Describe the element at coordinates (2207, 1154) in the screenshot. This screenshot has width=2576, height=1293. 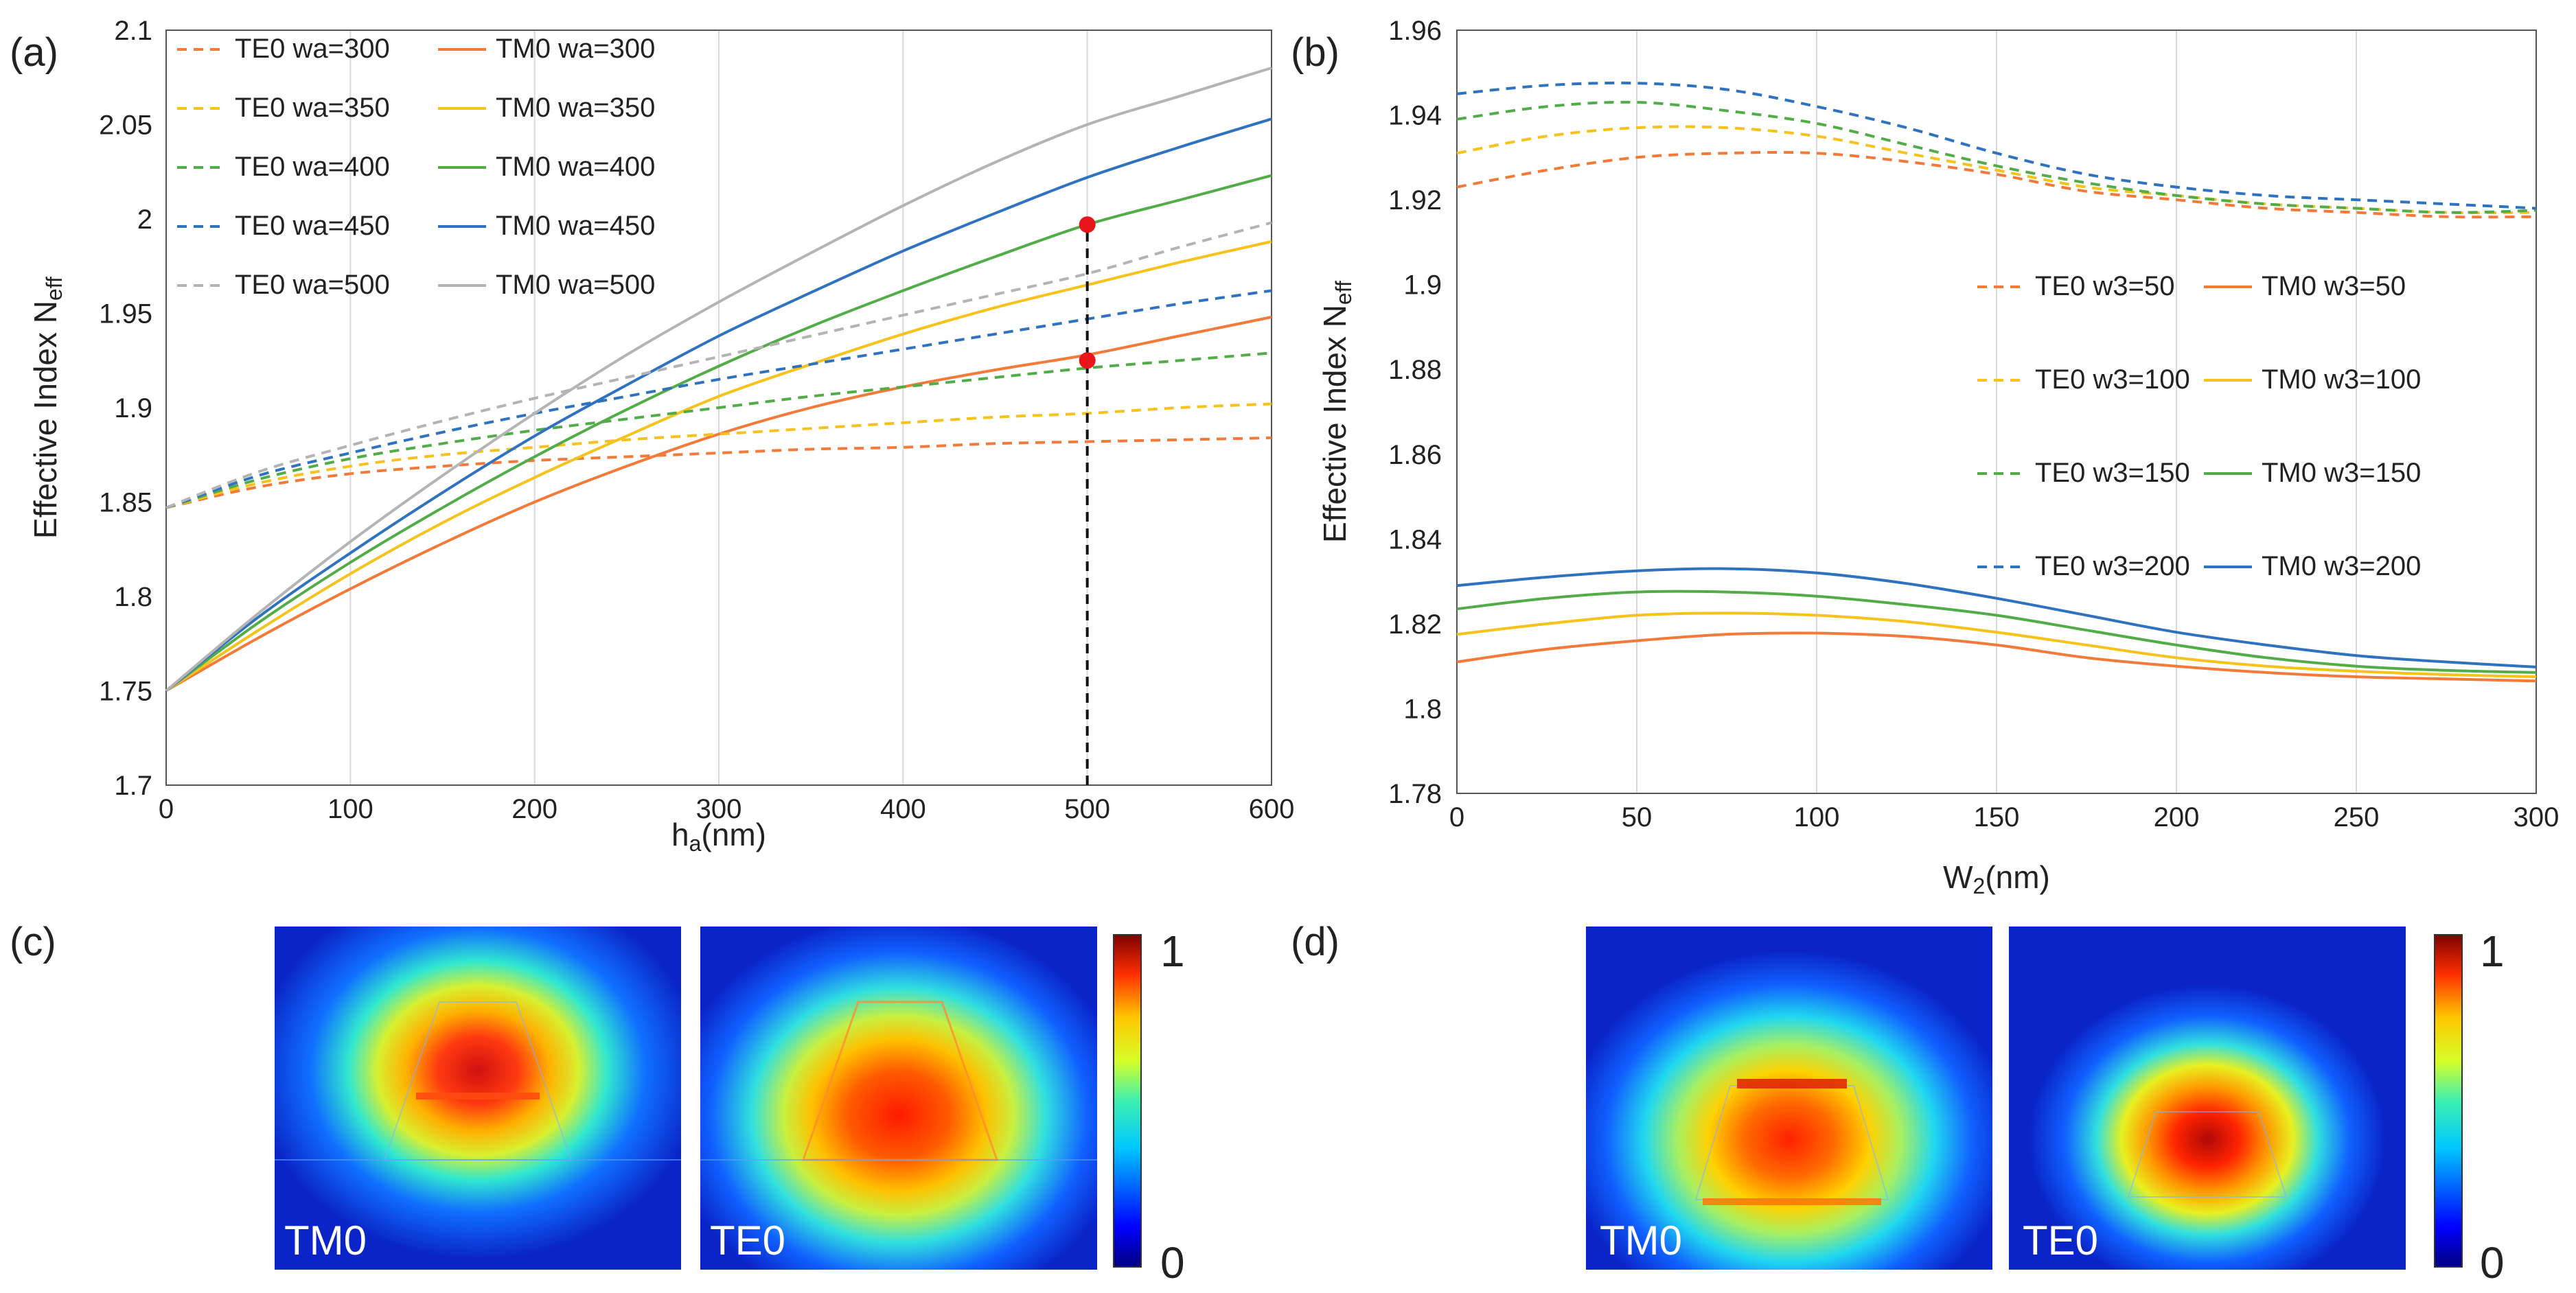
I see `waveguide-outline-d-te0` at that location.